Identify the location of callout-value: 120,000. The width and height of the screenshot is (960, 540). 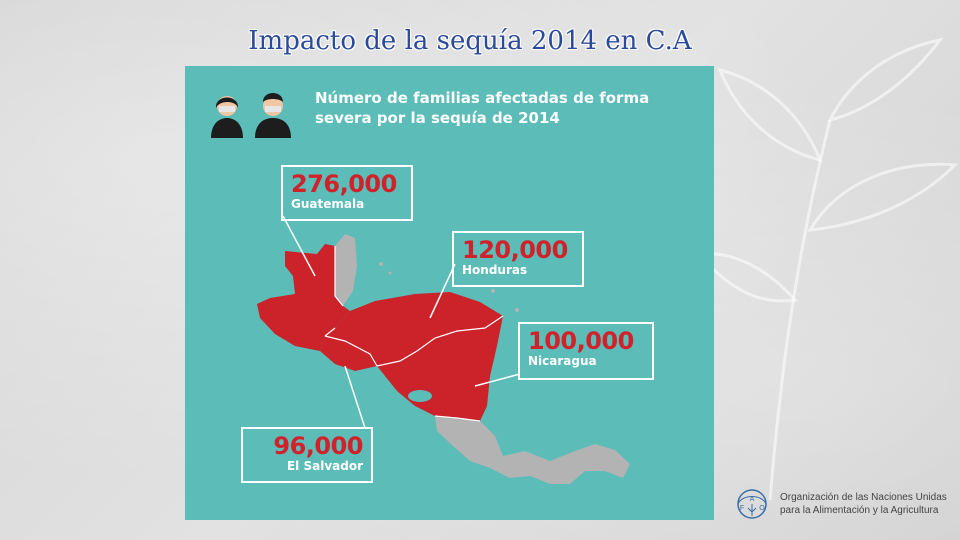
(515, 250).